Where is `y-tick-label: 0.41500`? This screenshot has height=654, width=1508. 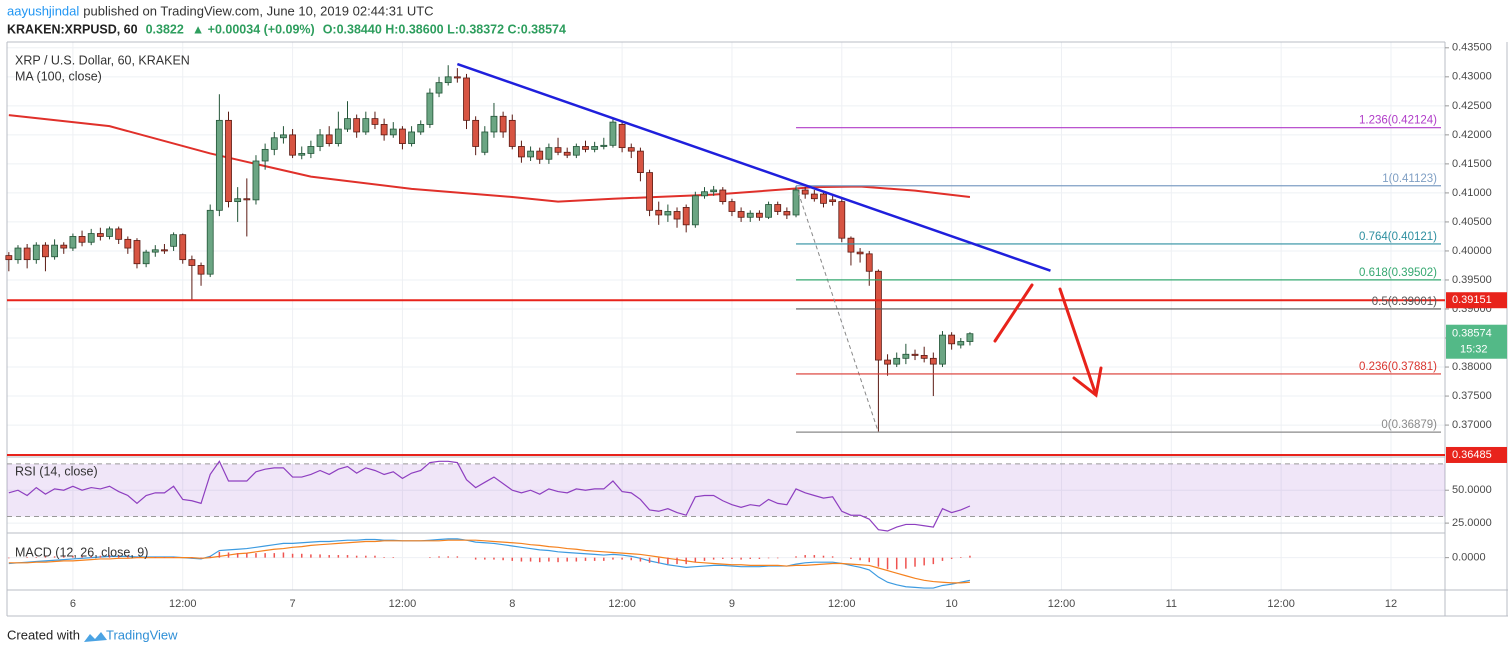
y-tick-label: 0.41500 is located at coordinates (1472, 164).